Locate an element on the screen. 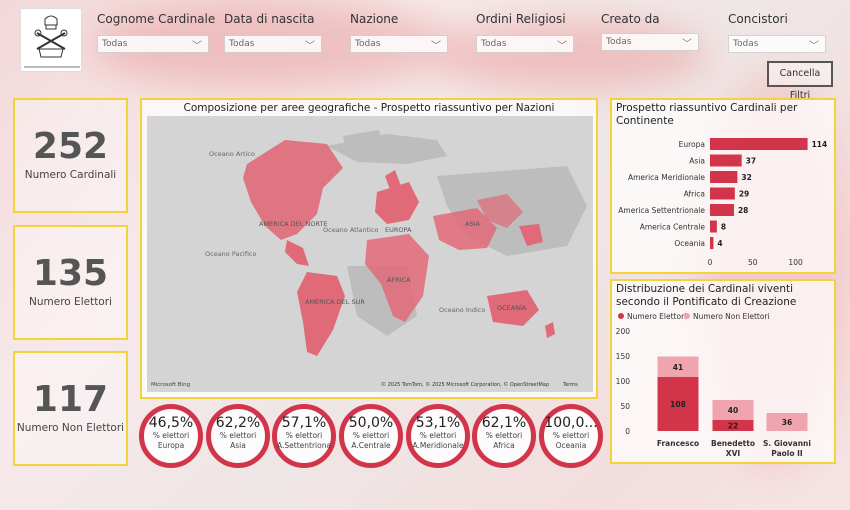 The height and width of the screenshot is (510, 850). filter-label: Concistori is located at coordinates (758, 19).